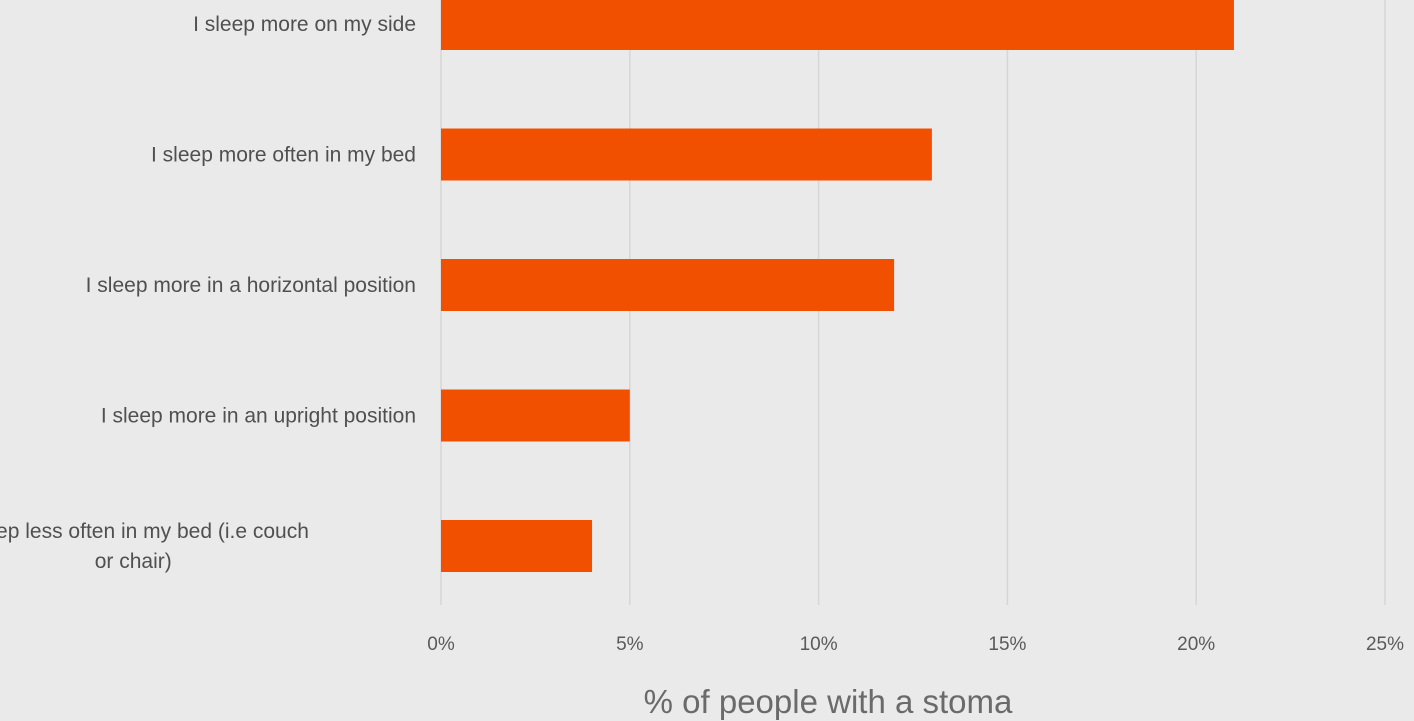  What do you see at coordinates (133, 561) in the screenshot?
I see `category-label-line-4-1: or chair)` at bounding box center [133, 561].